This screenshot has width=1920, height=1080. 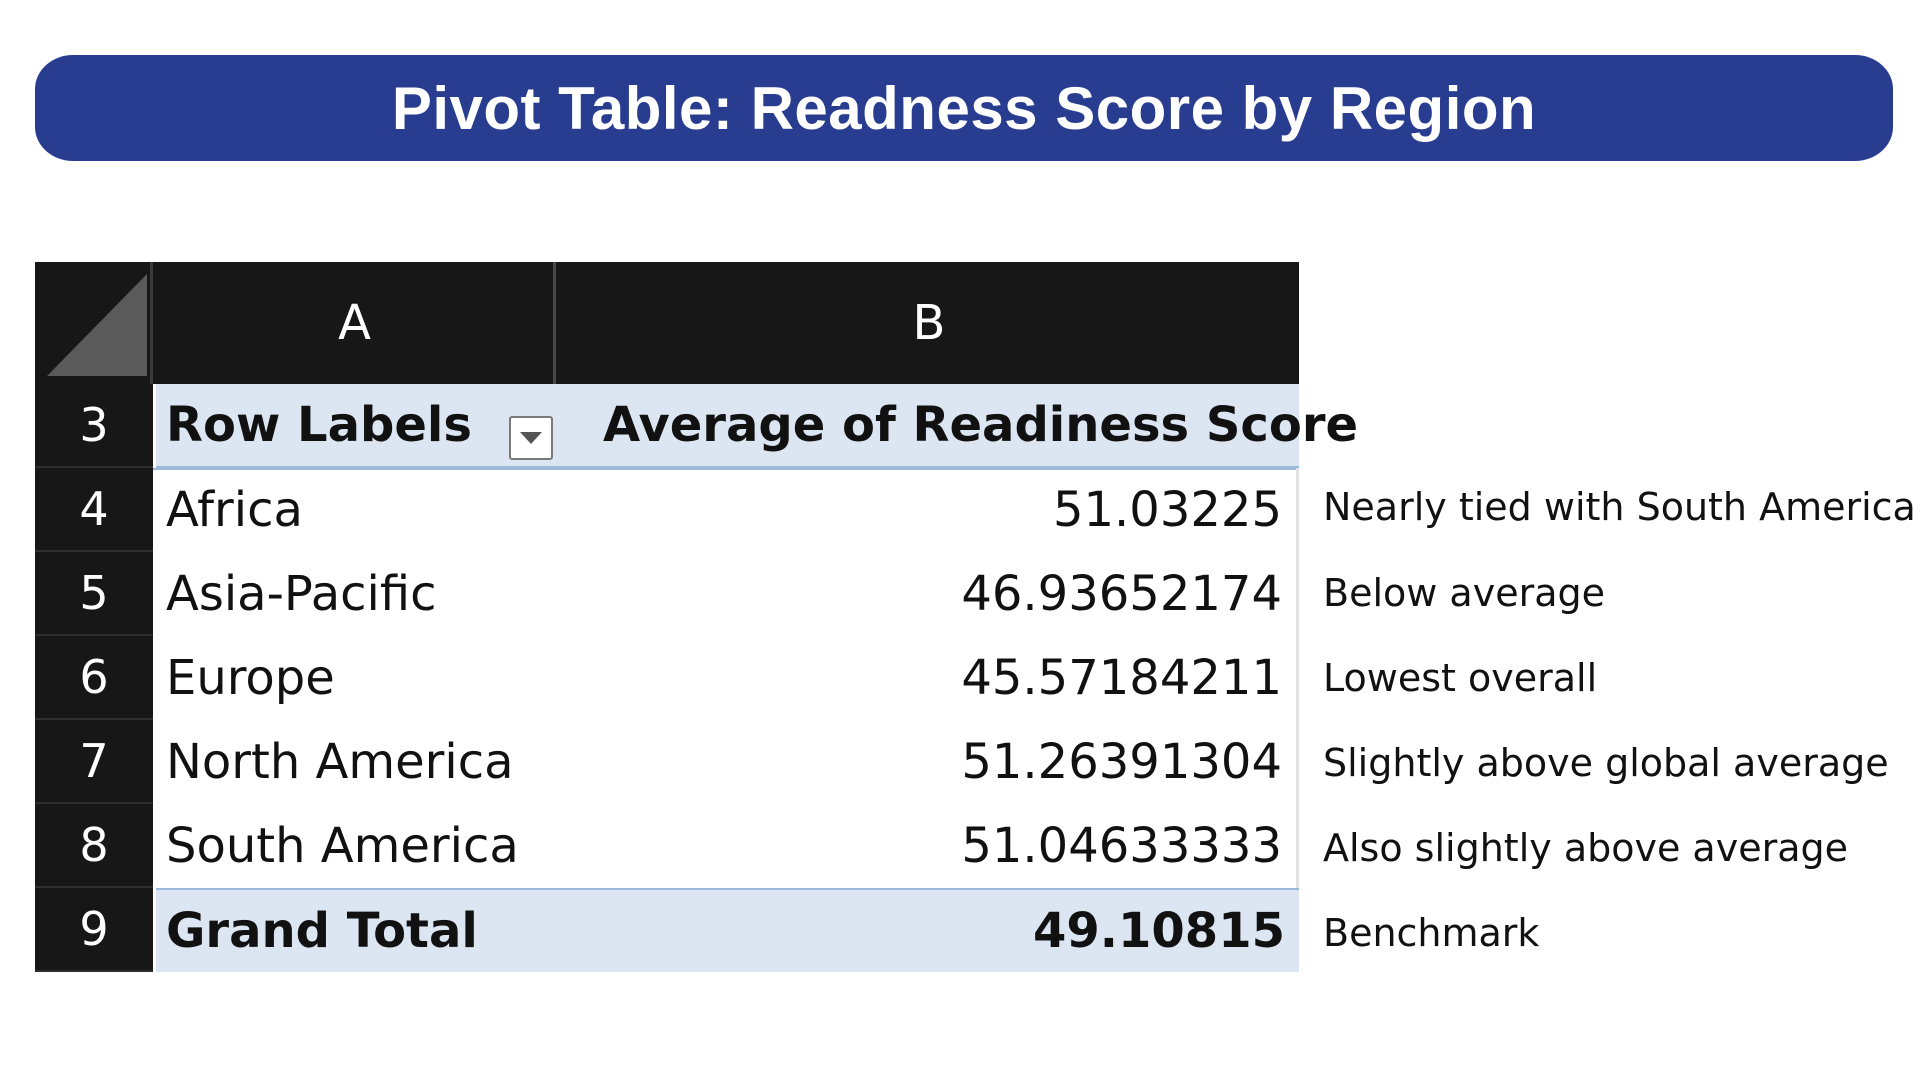 I want to click on select-all-triangle-icon, so click(x=97, y=325).